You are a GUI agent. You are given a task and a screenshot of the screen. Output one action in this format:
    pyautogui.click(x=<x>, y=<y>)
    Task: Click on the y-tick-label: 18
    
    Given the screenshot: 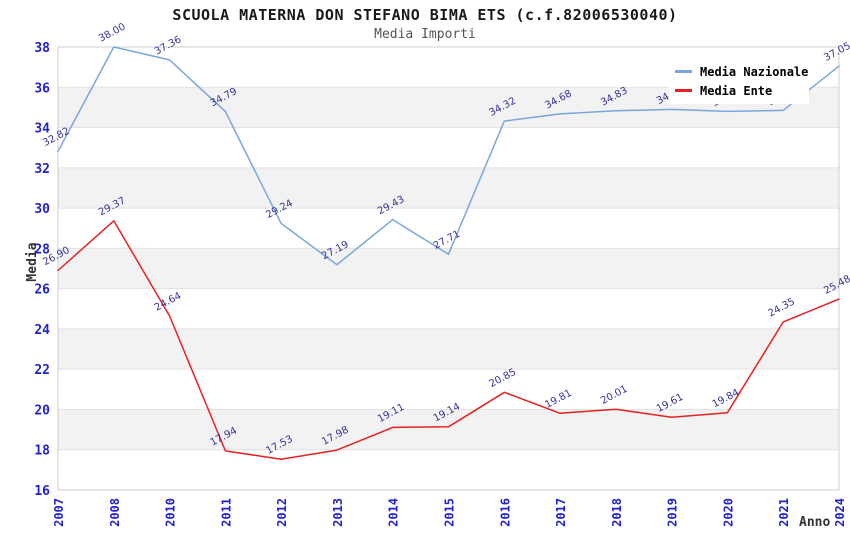 What is the action you would take?
    pyautogui.click(x=42, y=451)
    